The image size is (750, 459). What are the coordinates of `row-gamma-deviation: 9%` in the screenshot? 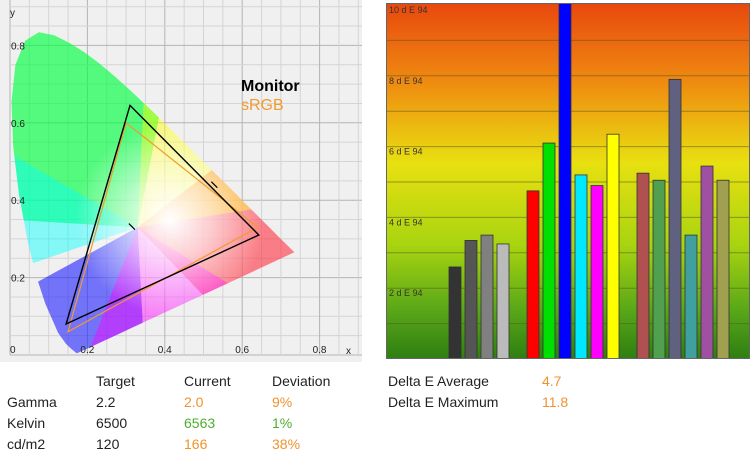 It's located at (282, 402).